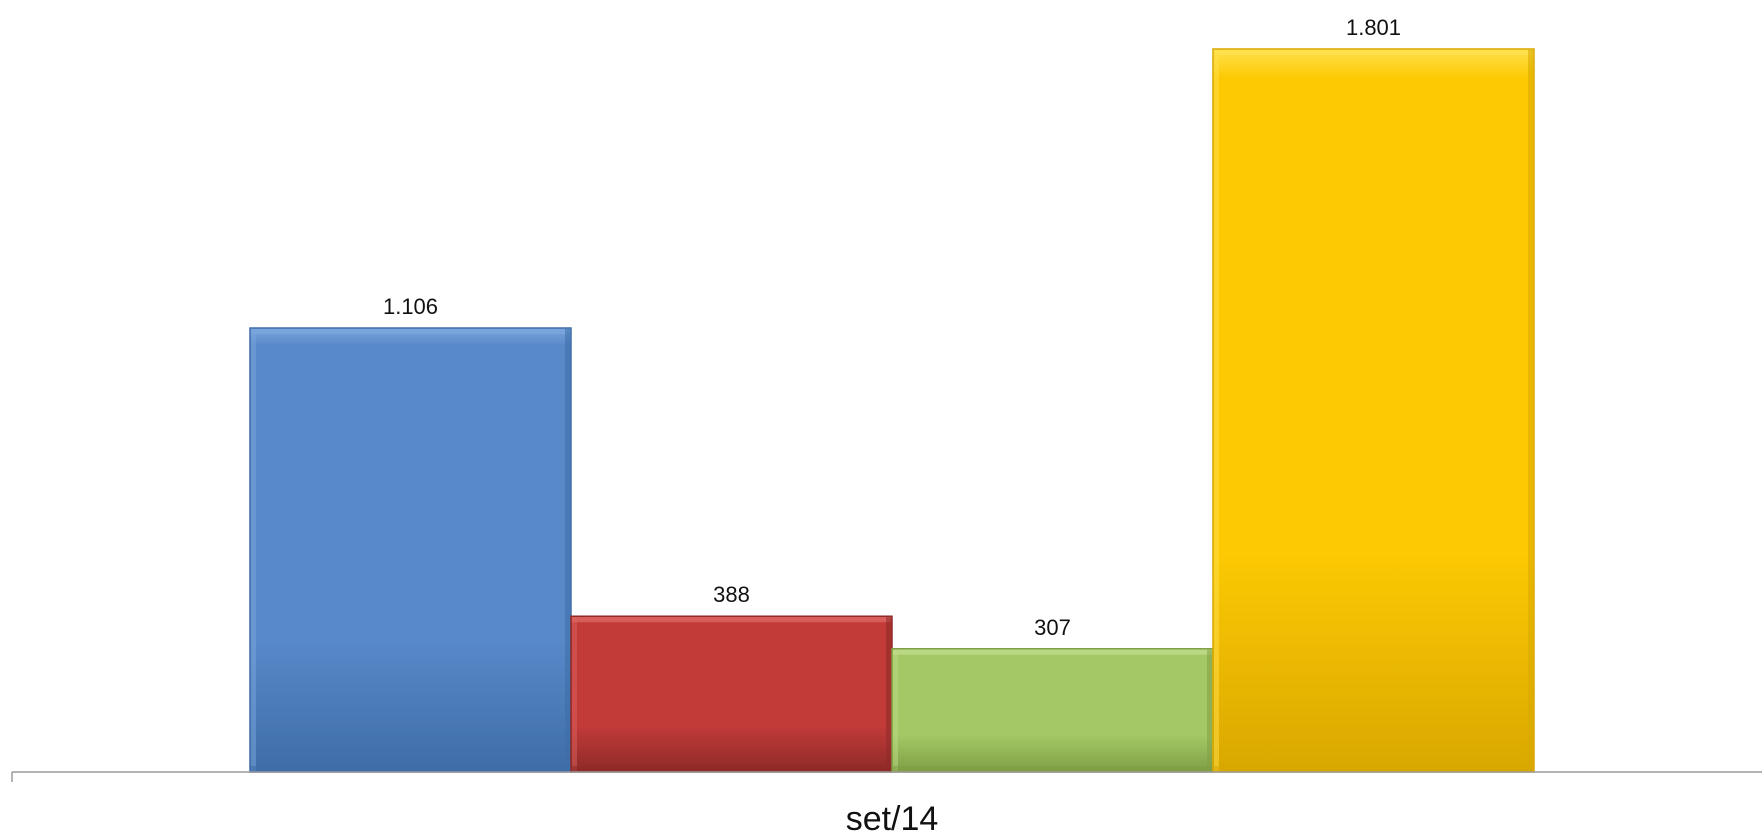  I want to click on bar-2-bevel-top, so click(731, 620).